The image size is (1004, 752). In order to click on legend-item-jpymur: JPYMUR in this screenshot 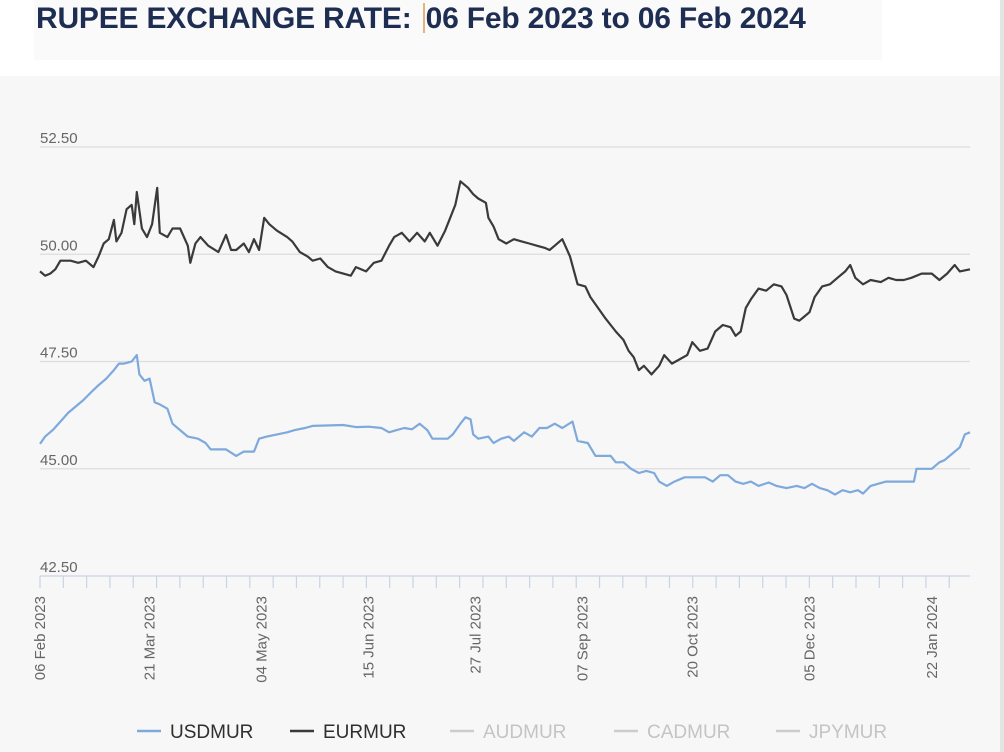, I will do `click(831, 732)`.